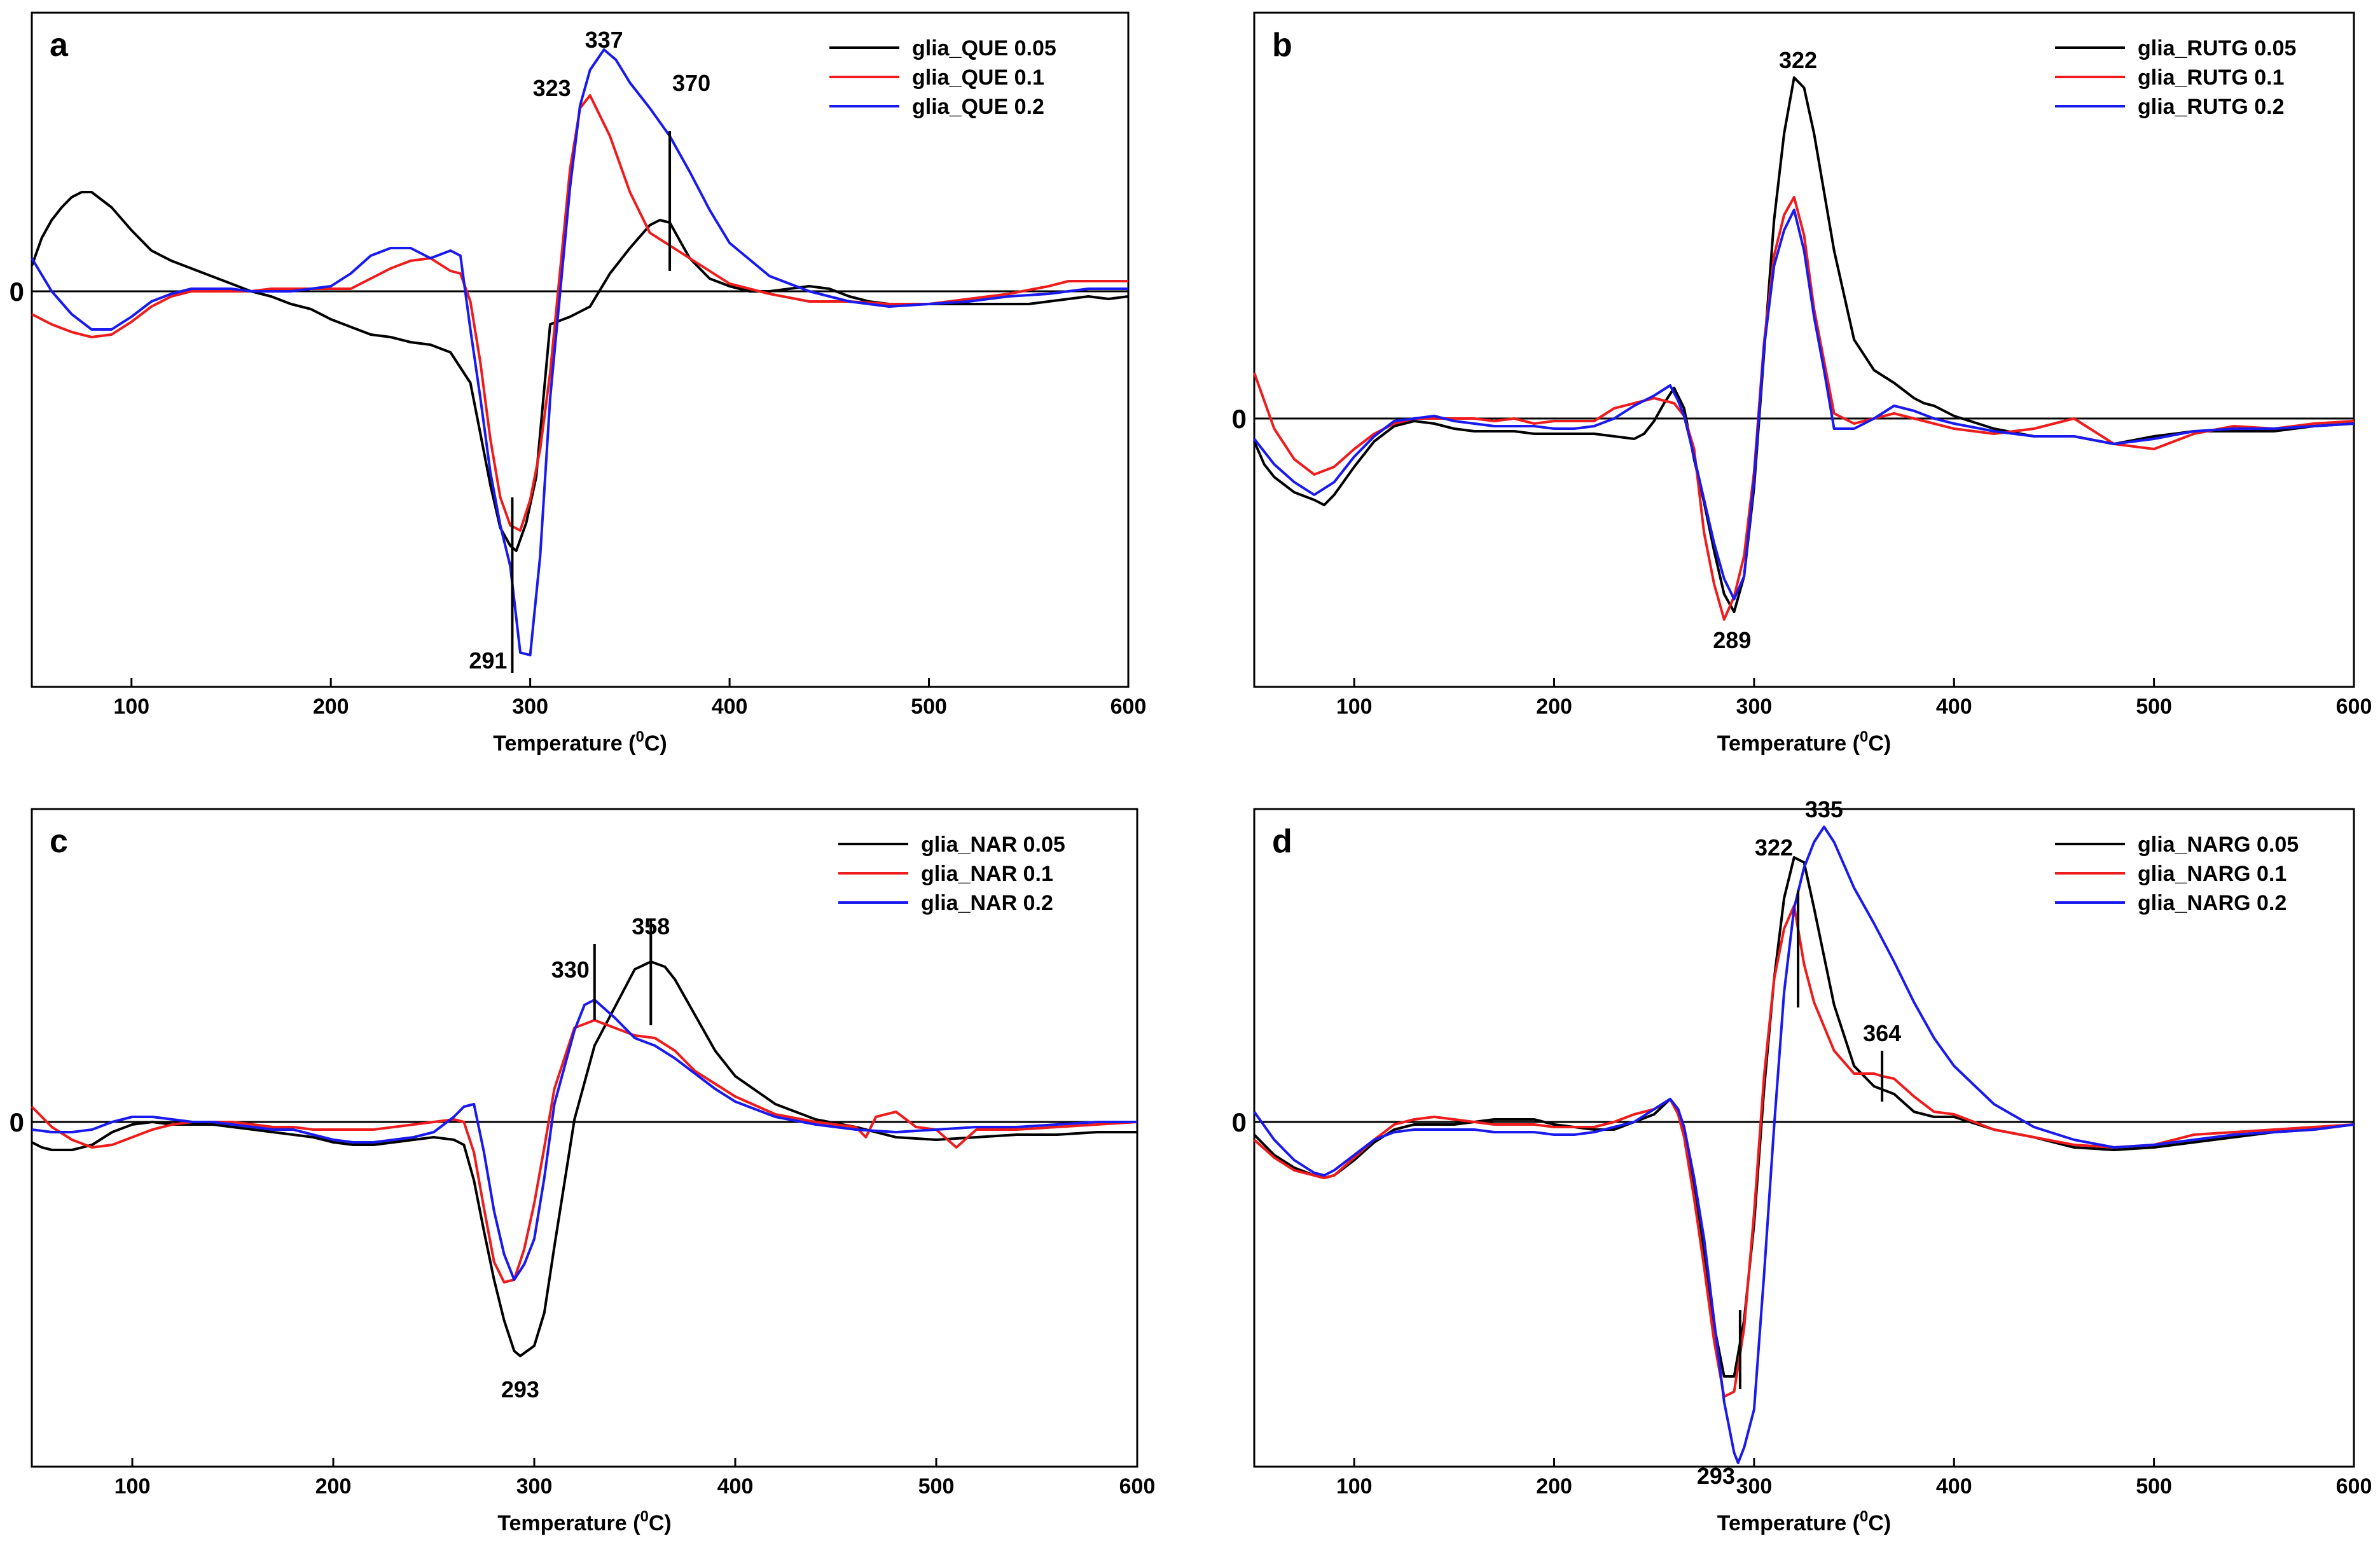 The width and height of the screenshot is (2380, 1557). What do you see at coordinates (59, 841) in the screenshot?
I see `panel-letter: c` at bounding box center [59, 841].